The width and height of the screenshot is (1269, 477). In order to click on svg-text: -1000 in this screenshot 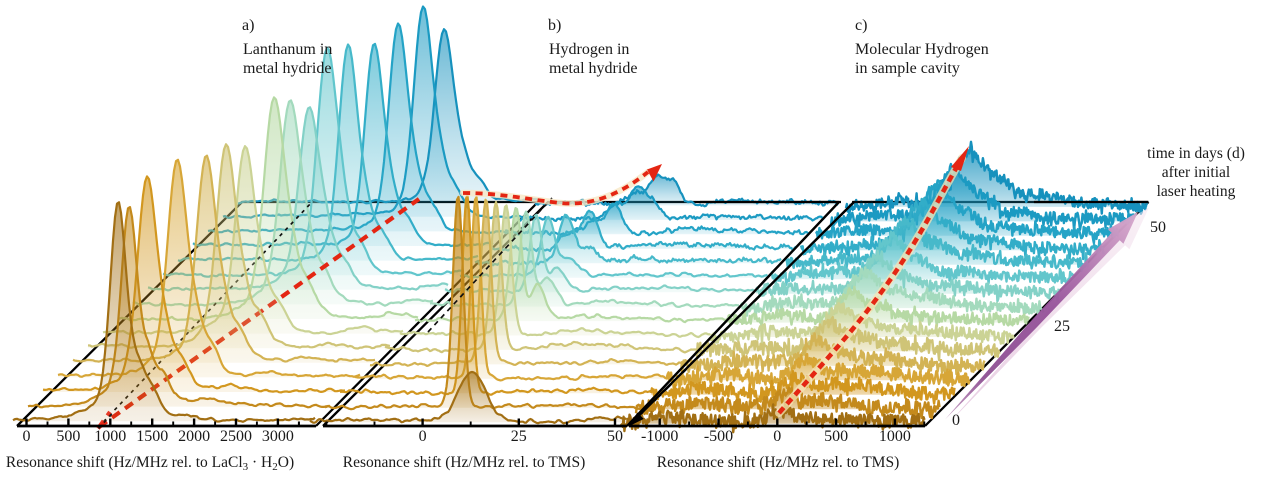, I will do `click(659, 436)`.